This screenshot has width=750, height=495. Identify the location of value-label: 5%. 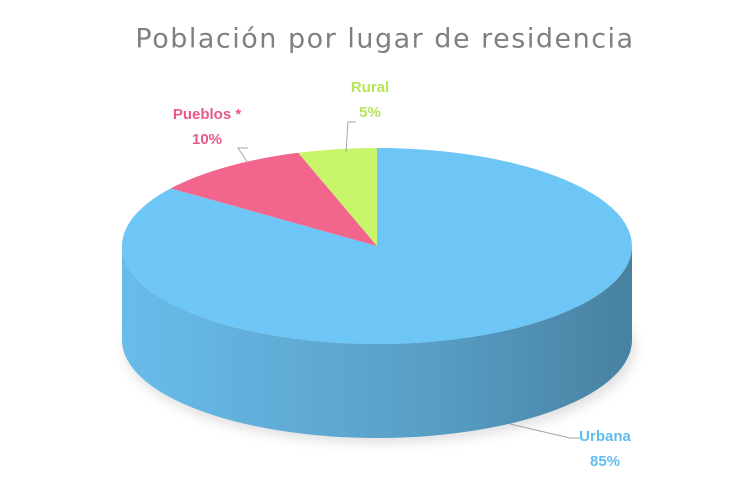
(370, 112).